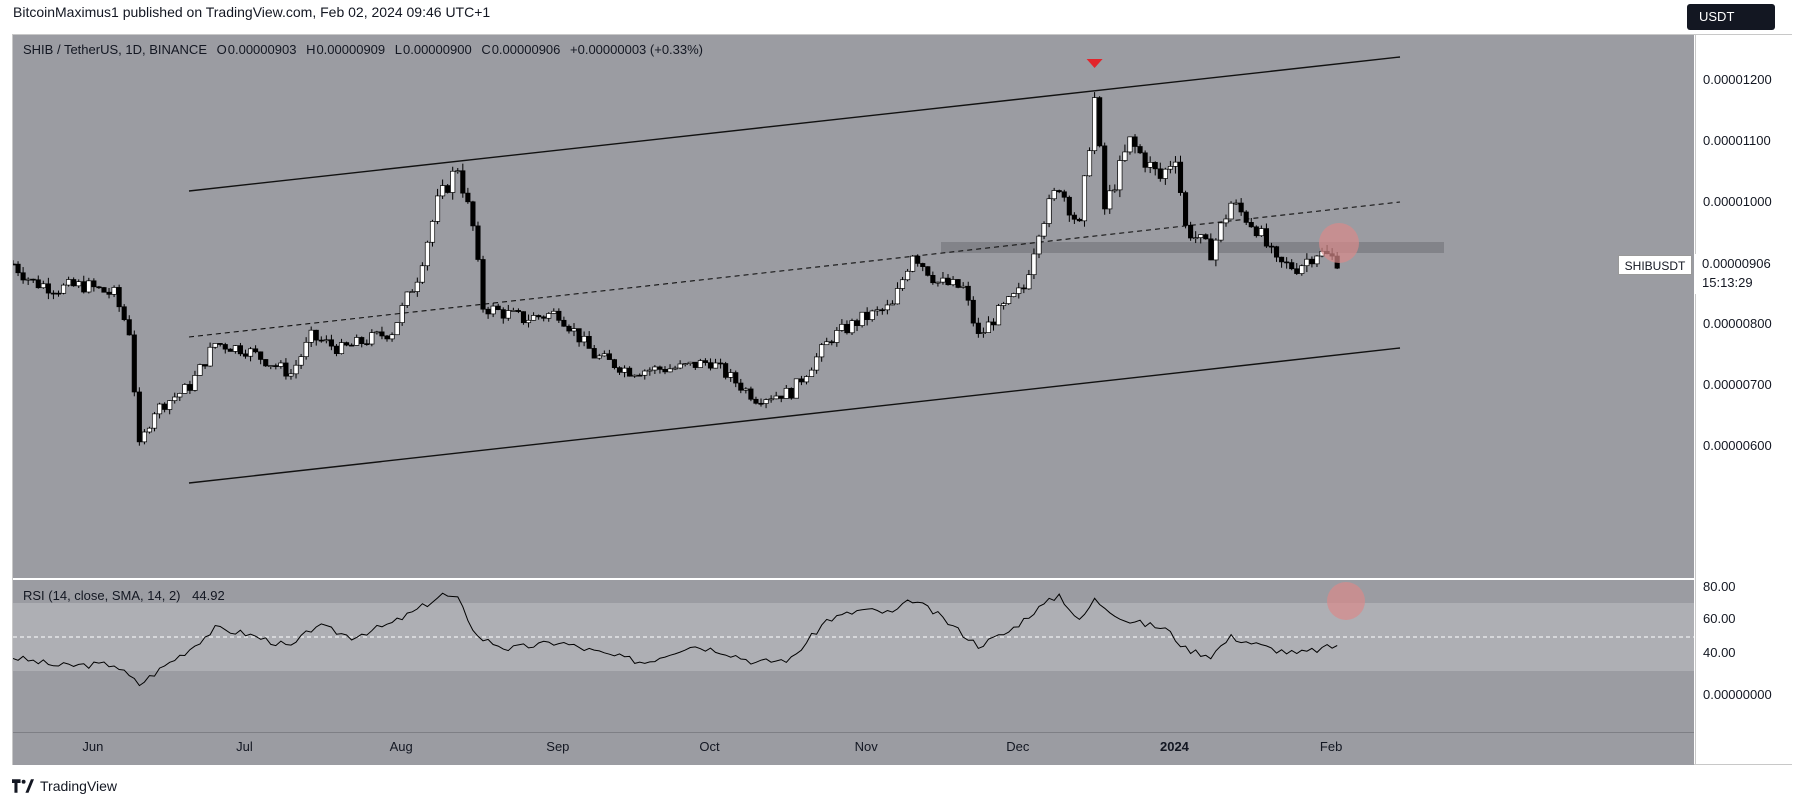  Describe the element at coordinates (1737, 274) in the screenshot. I see `last-price-tag: 0.00000906 15:13:29` at that location.